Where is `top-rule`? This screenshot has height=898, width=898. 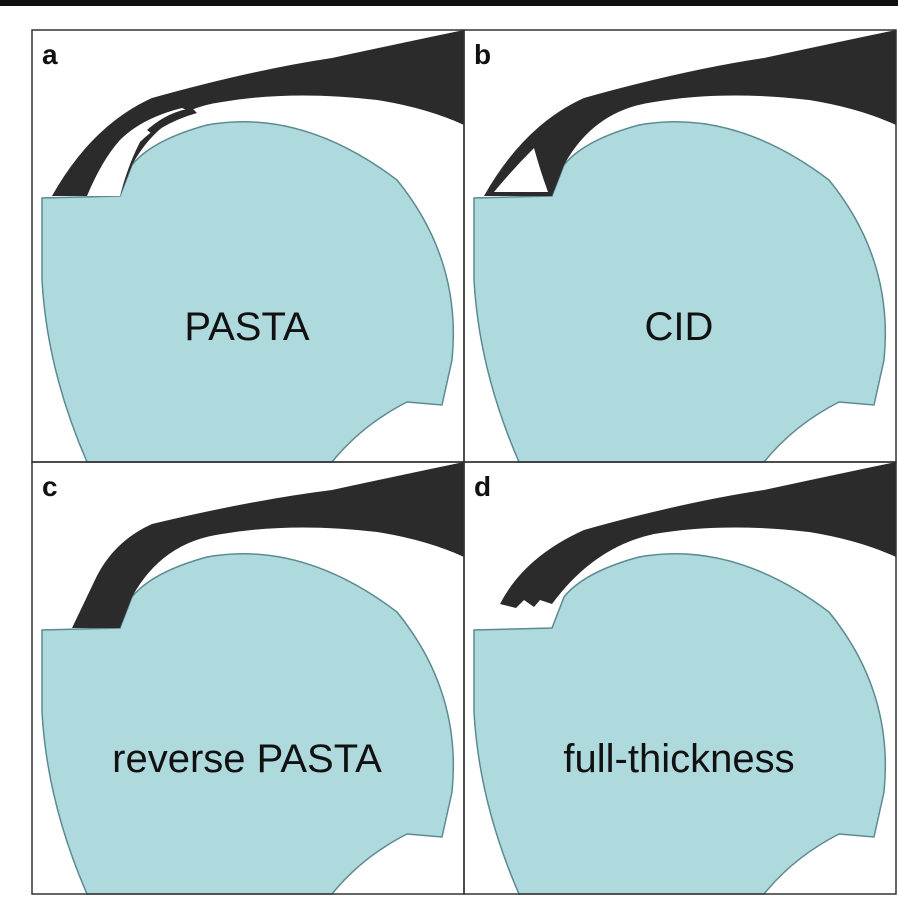 top-rule is located at coordinates (449, 3).